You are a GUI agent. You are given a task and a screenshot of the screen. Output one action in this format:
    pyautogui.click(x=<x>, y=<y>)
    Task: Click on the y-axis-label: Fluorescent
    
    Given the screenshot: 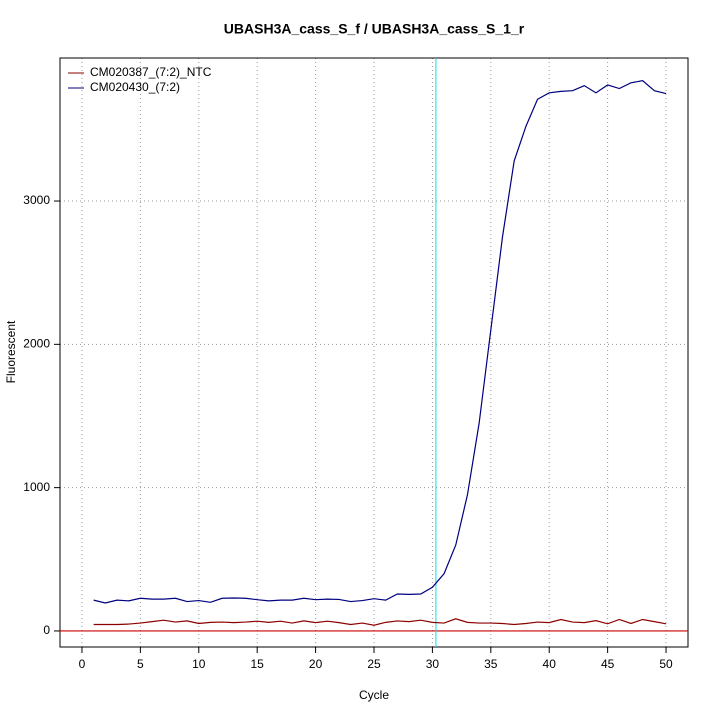 What is the action you would take?
    pyautogui.click(x=11, y=351)
    